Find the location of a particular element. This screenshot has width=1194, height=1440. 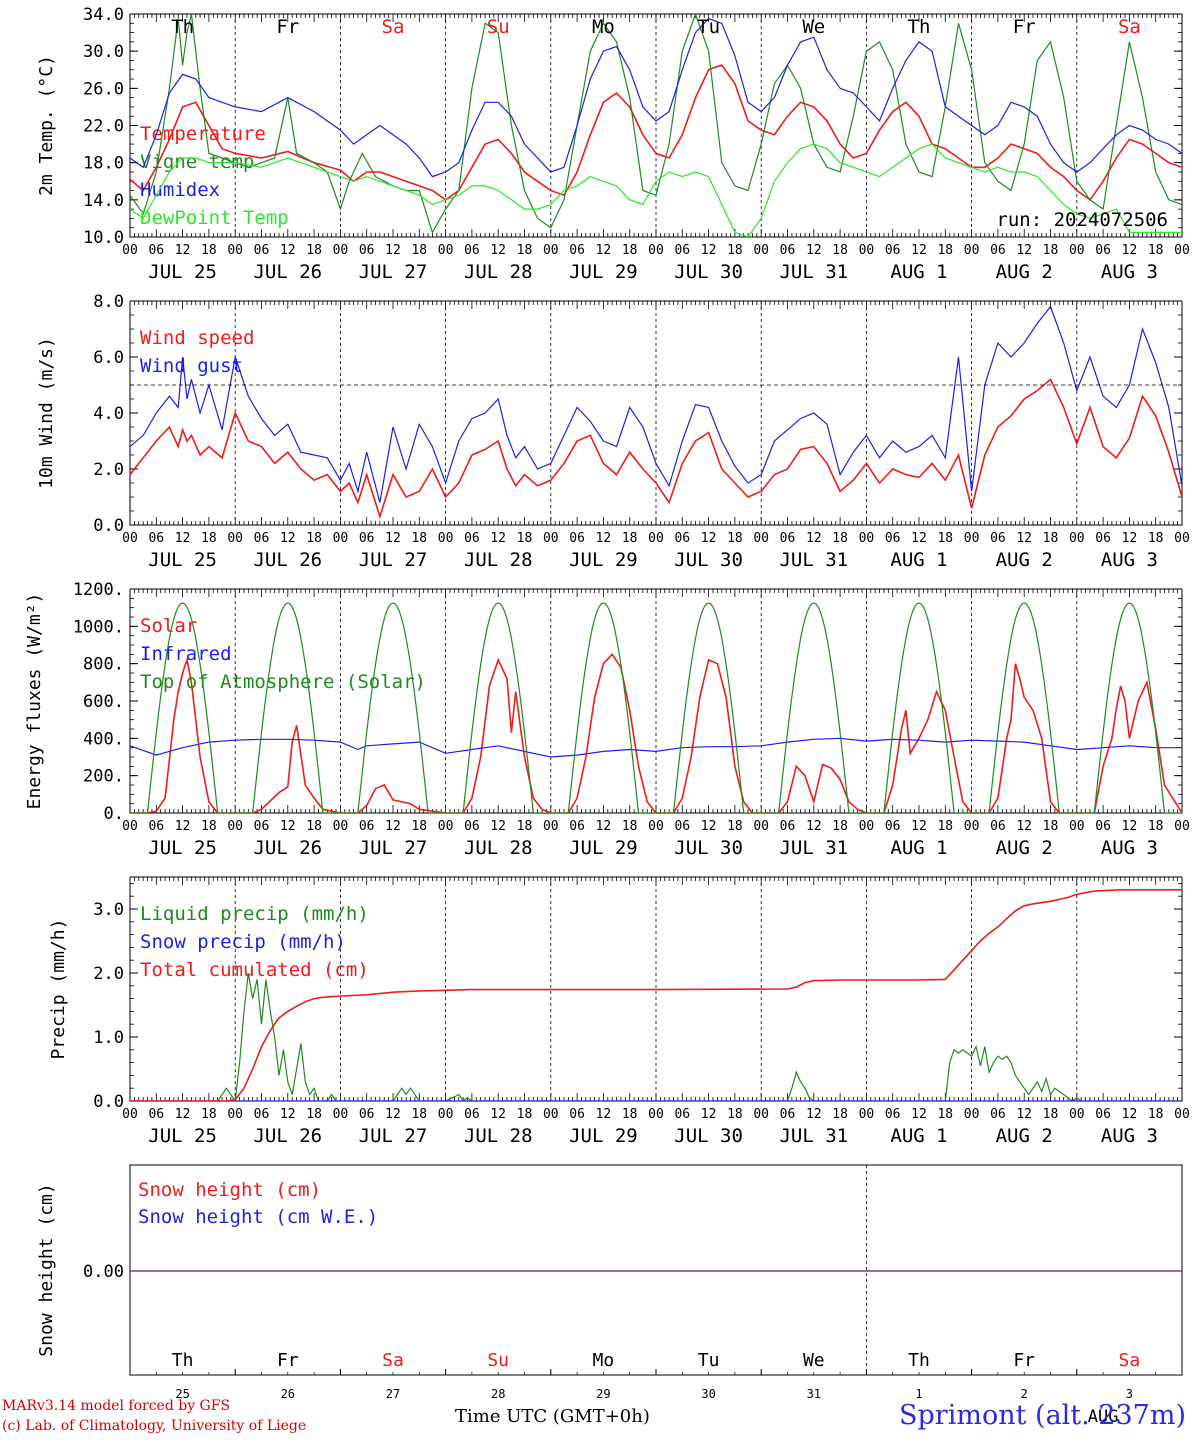

day-number-label: 31 is located at coordinates (814, 1394).